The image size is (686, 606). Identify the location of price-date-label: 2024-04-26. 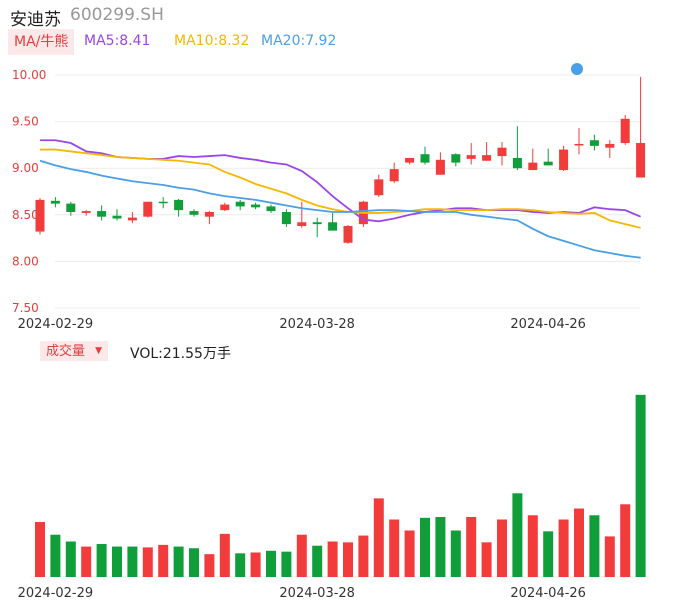
(548, 324).